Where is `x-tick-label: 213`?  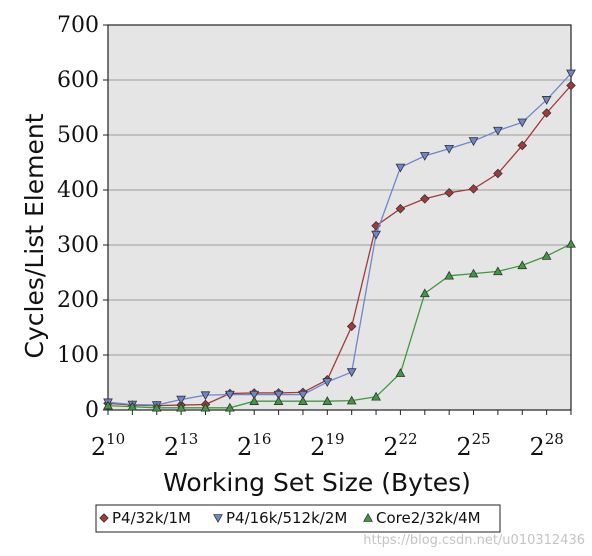 x-tick-label: 213 is located at coordinates (181, 445).